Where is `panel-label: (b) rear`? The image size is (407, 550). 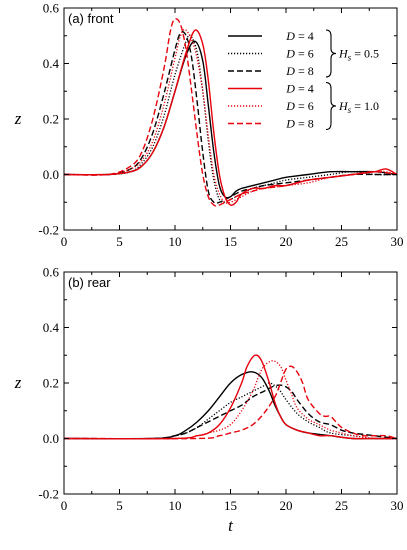
panel-label: (b) rear is located at coordinates (89, 282).